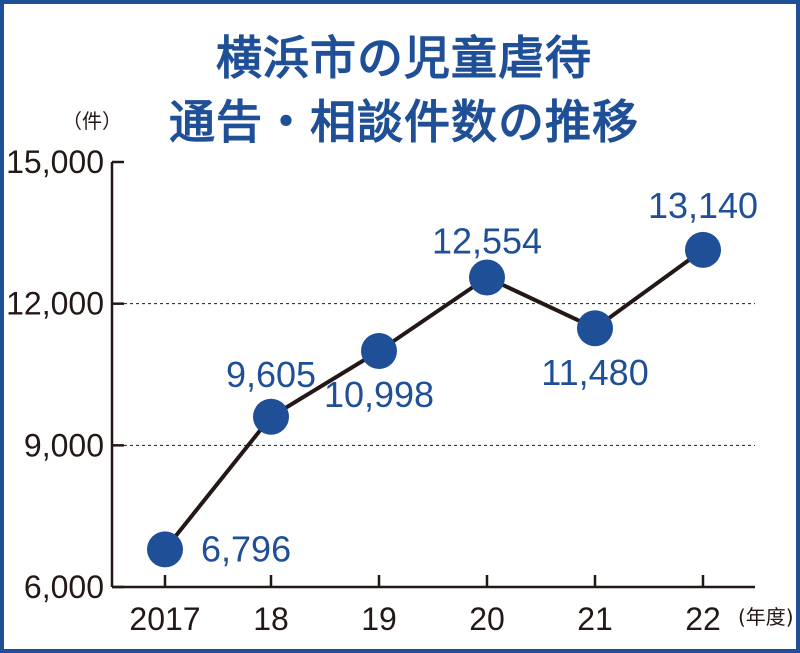 The image size is (800, 653). What do you see at coordinates (594, 372) in the screenshot?
I see `data-label: 11,480` at bounding box center [594, 372].